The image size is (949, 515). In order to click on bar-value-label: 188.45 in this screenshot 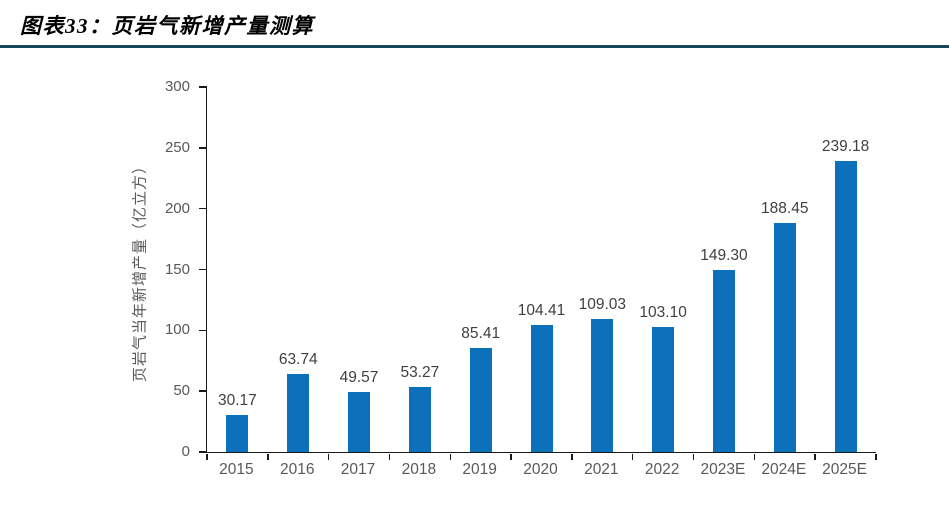, I will do `click(785, 208)`.